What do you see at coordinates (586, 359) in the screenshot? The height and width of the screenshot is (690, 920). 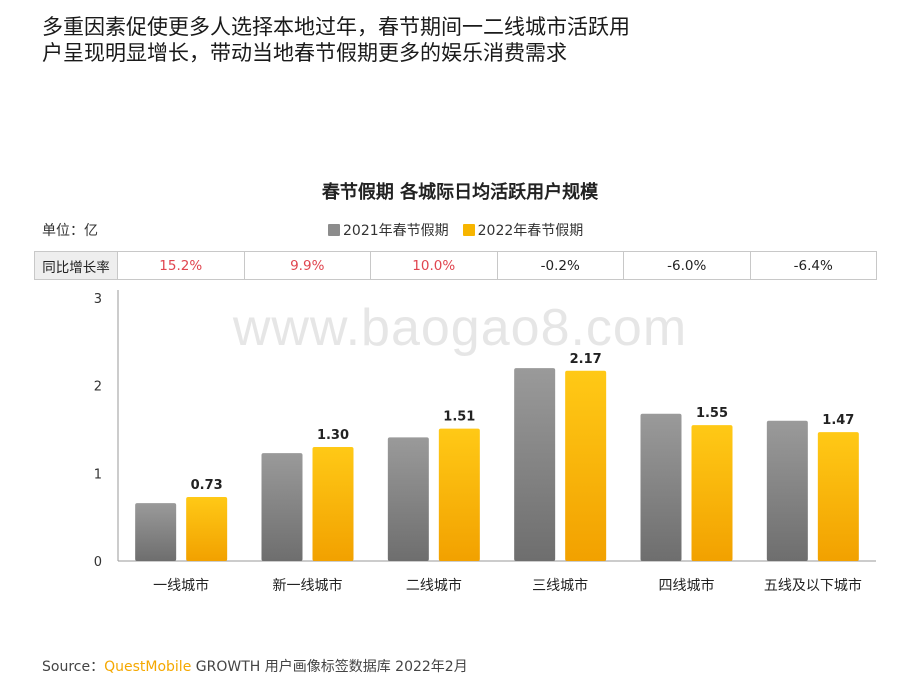 I see `data-label: 2.17` at bounding box center [586, 359].